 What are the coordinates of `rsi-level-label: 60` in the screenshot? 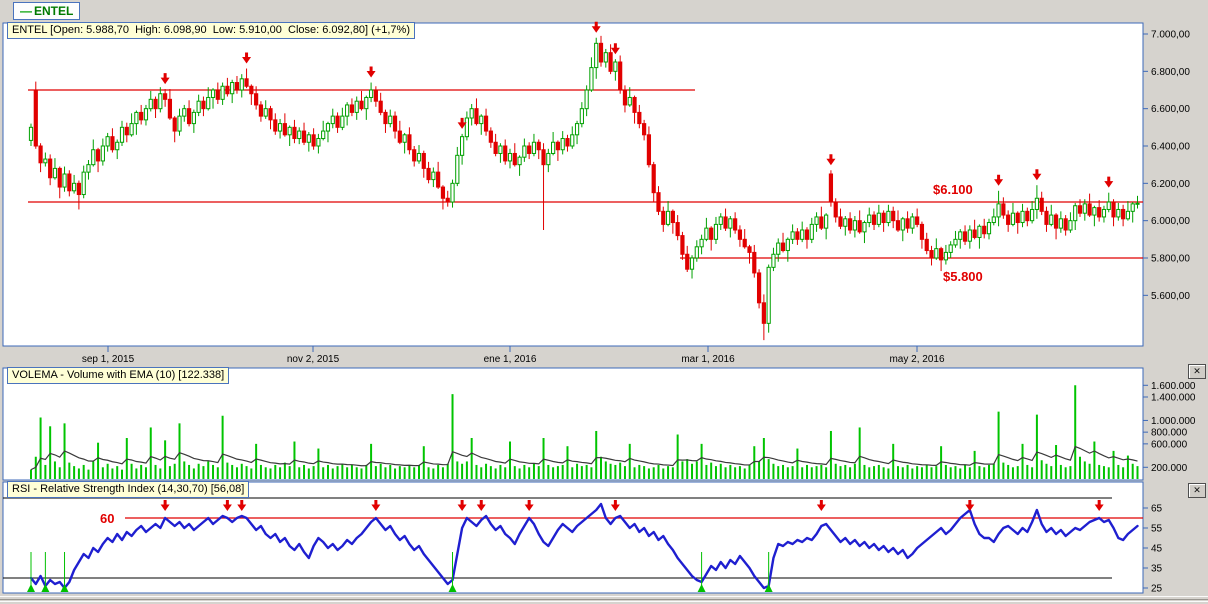 It's located at (107, 518).